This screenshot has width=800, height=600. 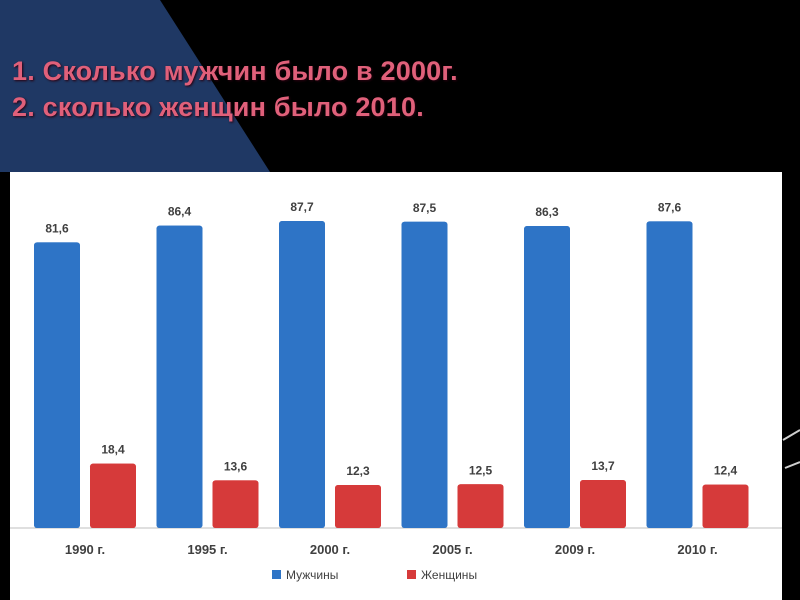 What do you see at coordinates (218, 107) in the screenshot?
I see `question-2: 2. сколько женщин было 2010.` at bounding box center [218, 107].